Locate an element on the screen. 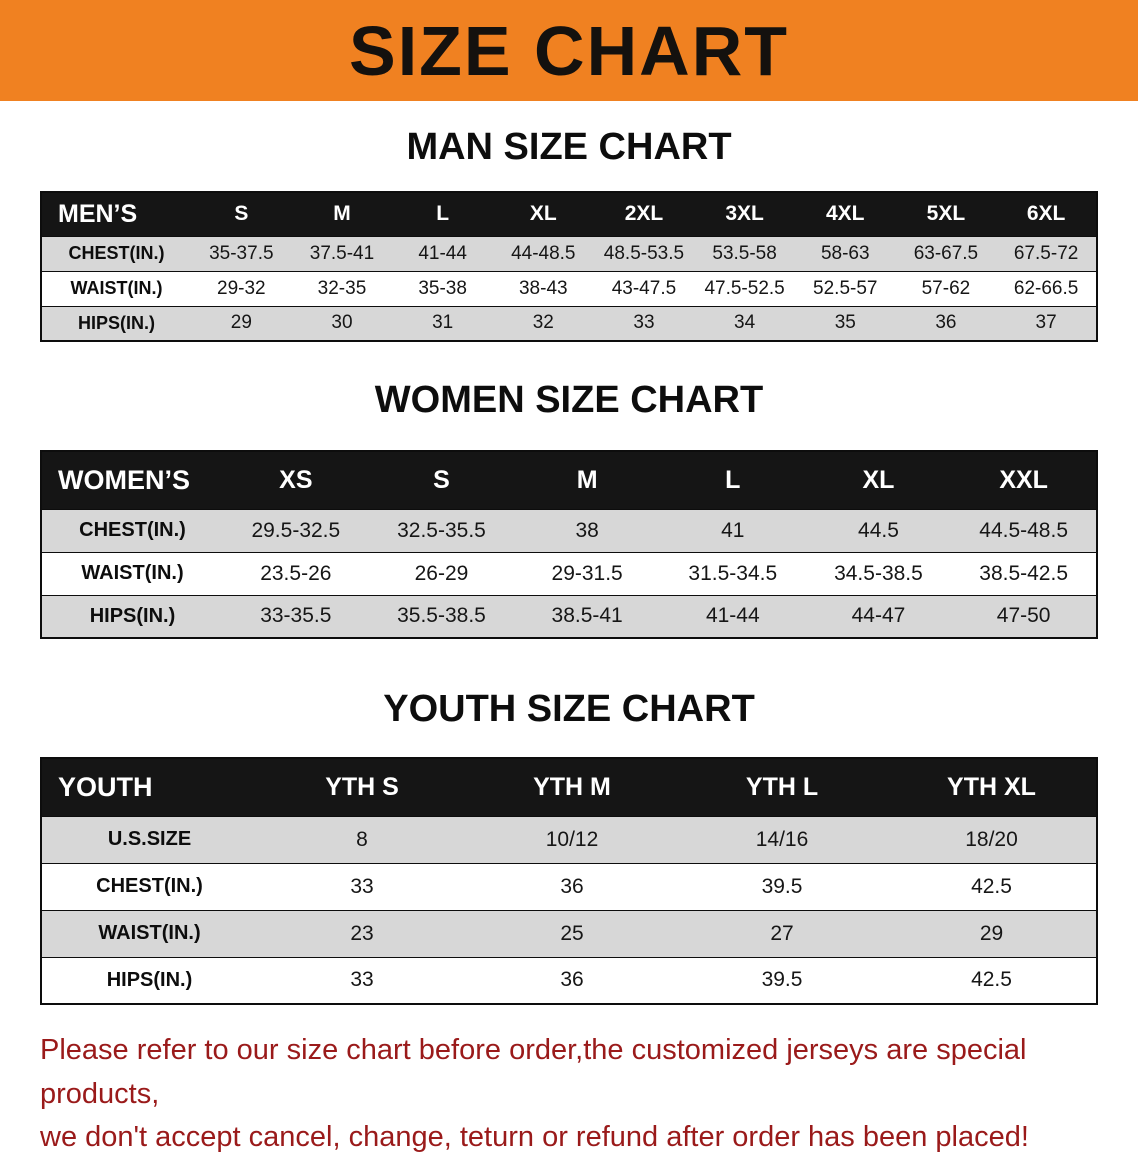 This screenshot has height=1160, width=1138. page-title: SIZE CHART is located at coordinates (569, 50).